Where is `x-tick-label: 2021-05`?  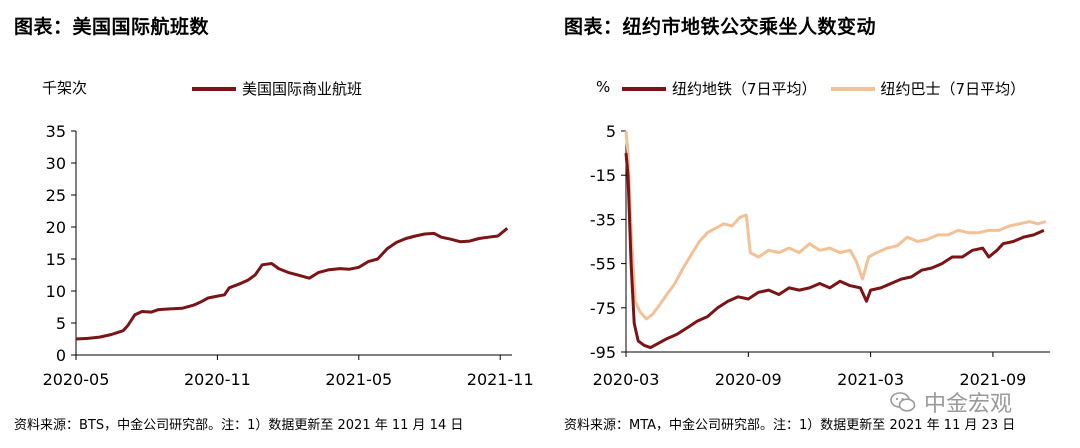 x-tick-label: 2021-05 is located at coordinates (358, 379).